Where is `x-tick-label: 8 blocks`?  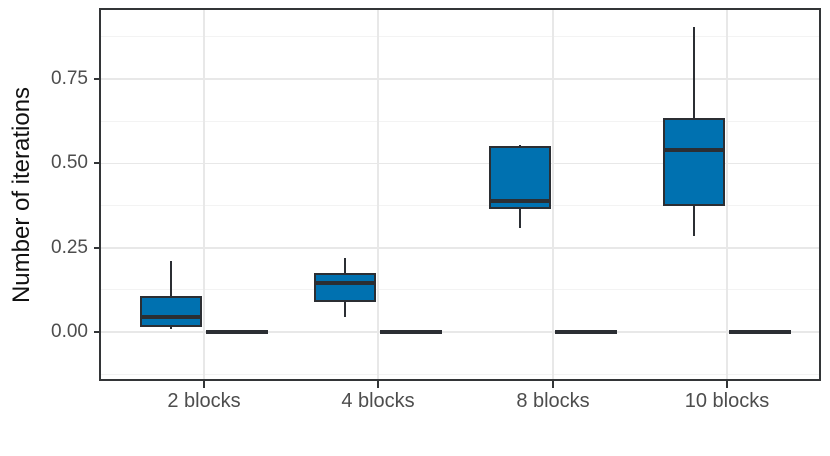
x-tick-label: 8 blocks is located at coordinates (553, 401).